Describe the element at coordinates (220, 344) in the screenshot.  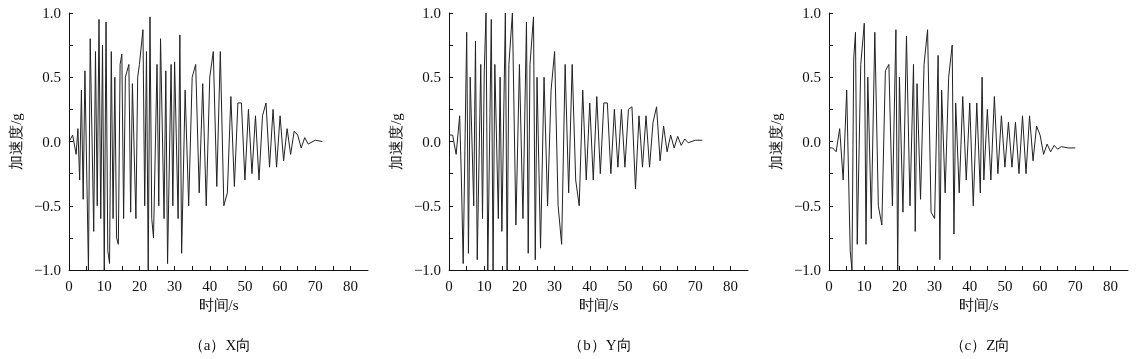
I see `text: （a）X向` at that location.